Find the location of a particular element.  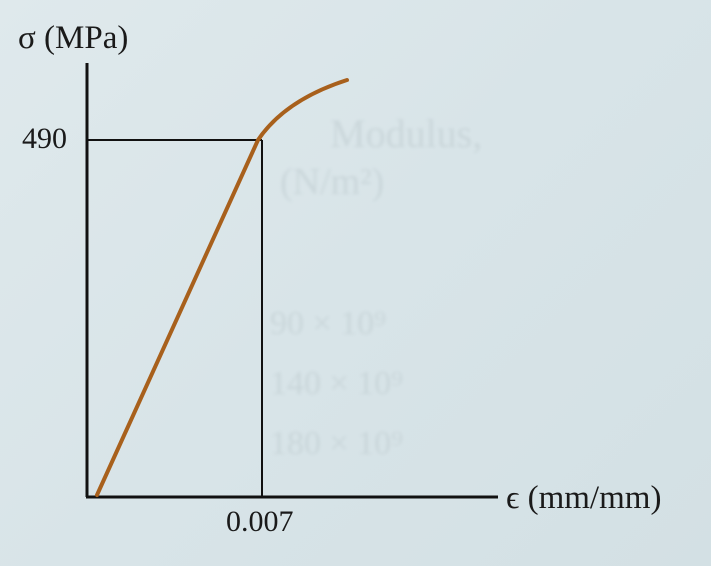

background-bleed-text: 140 × 10⁹ is located at coordinates (337, 383).